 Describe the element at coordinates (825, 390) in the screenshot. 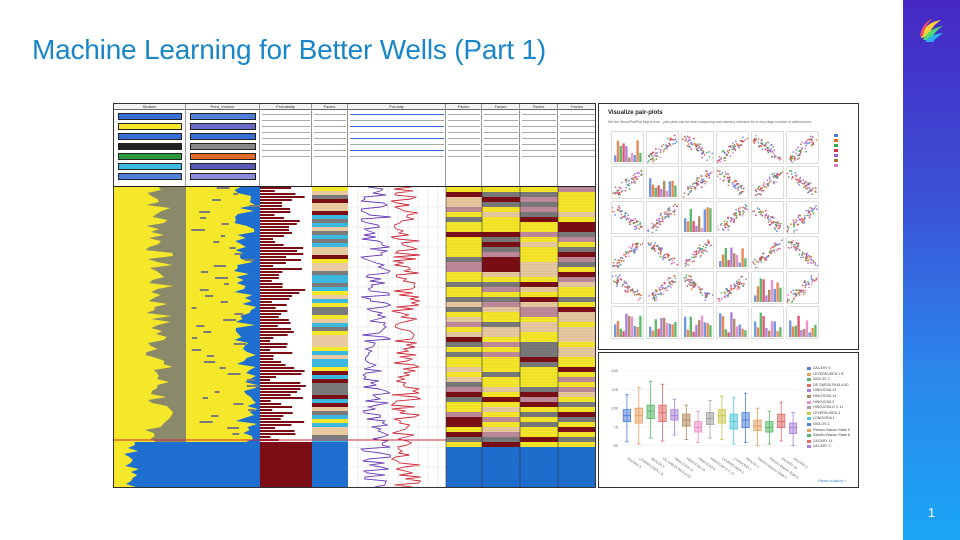

I see `box-legend-label: HINOJOSA 13` at that location.